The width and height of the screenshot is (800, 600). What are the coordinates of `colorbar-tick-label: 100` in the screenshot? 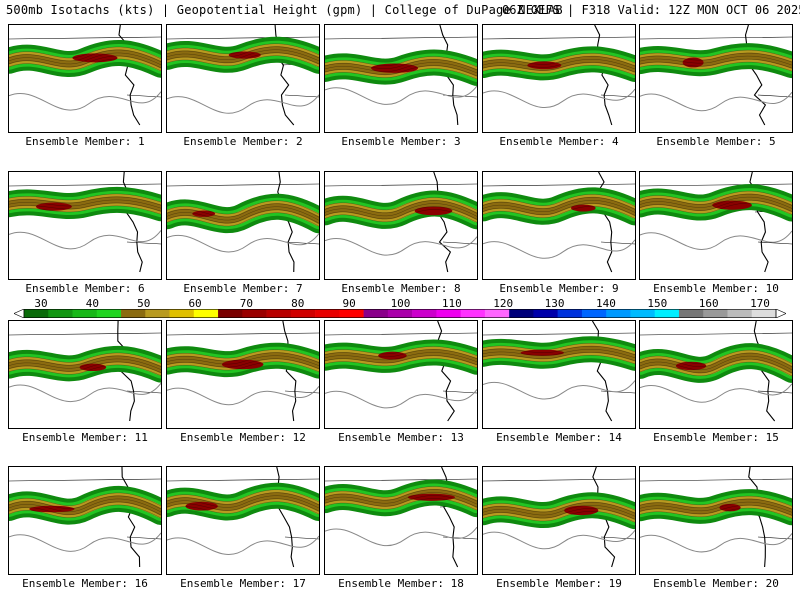 It's located at (400, 303).